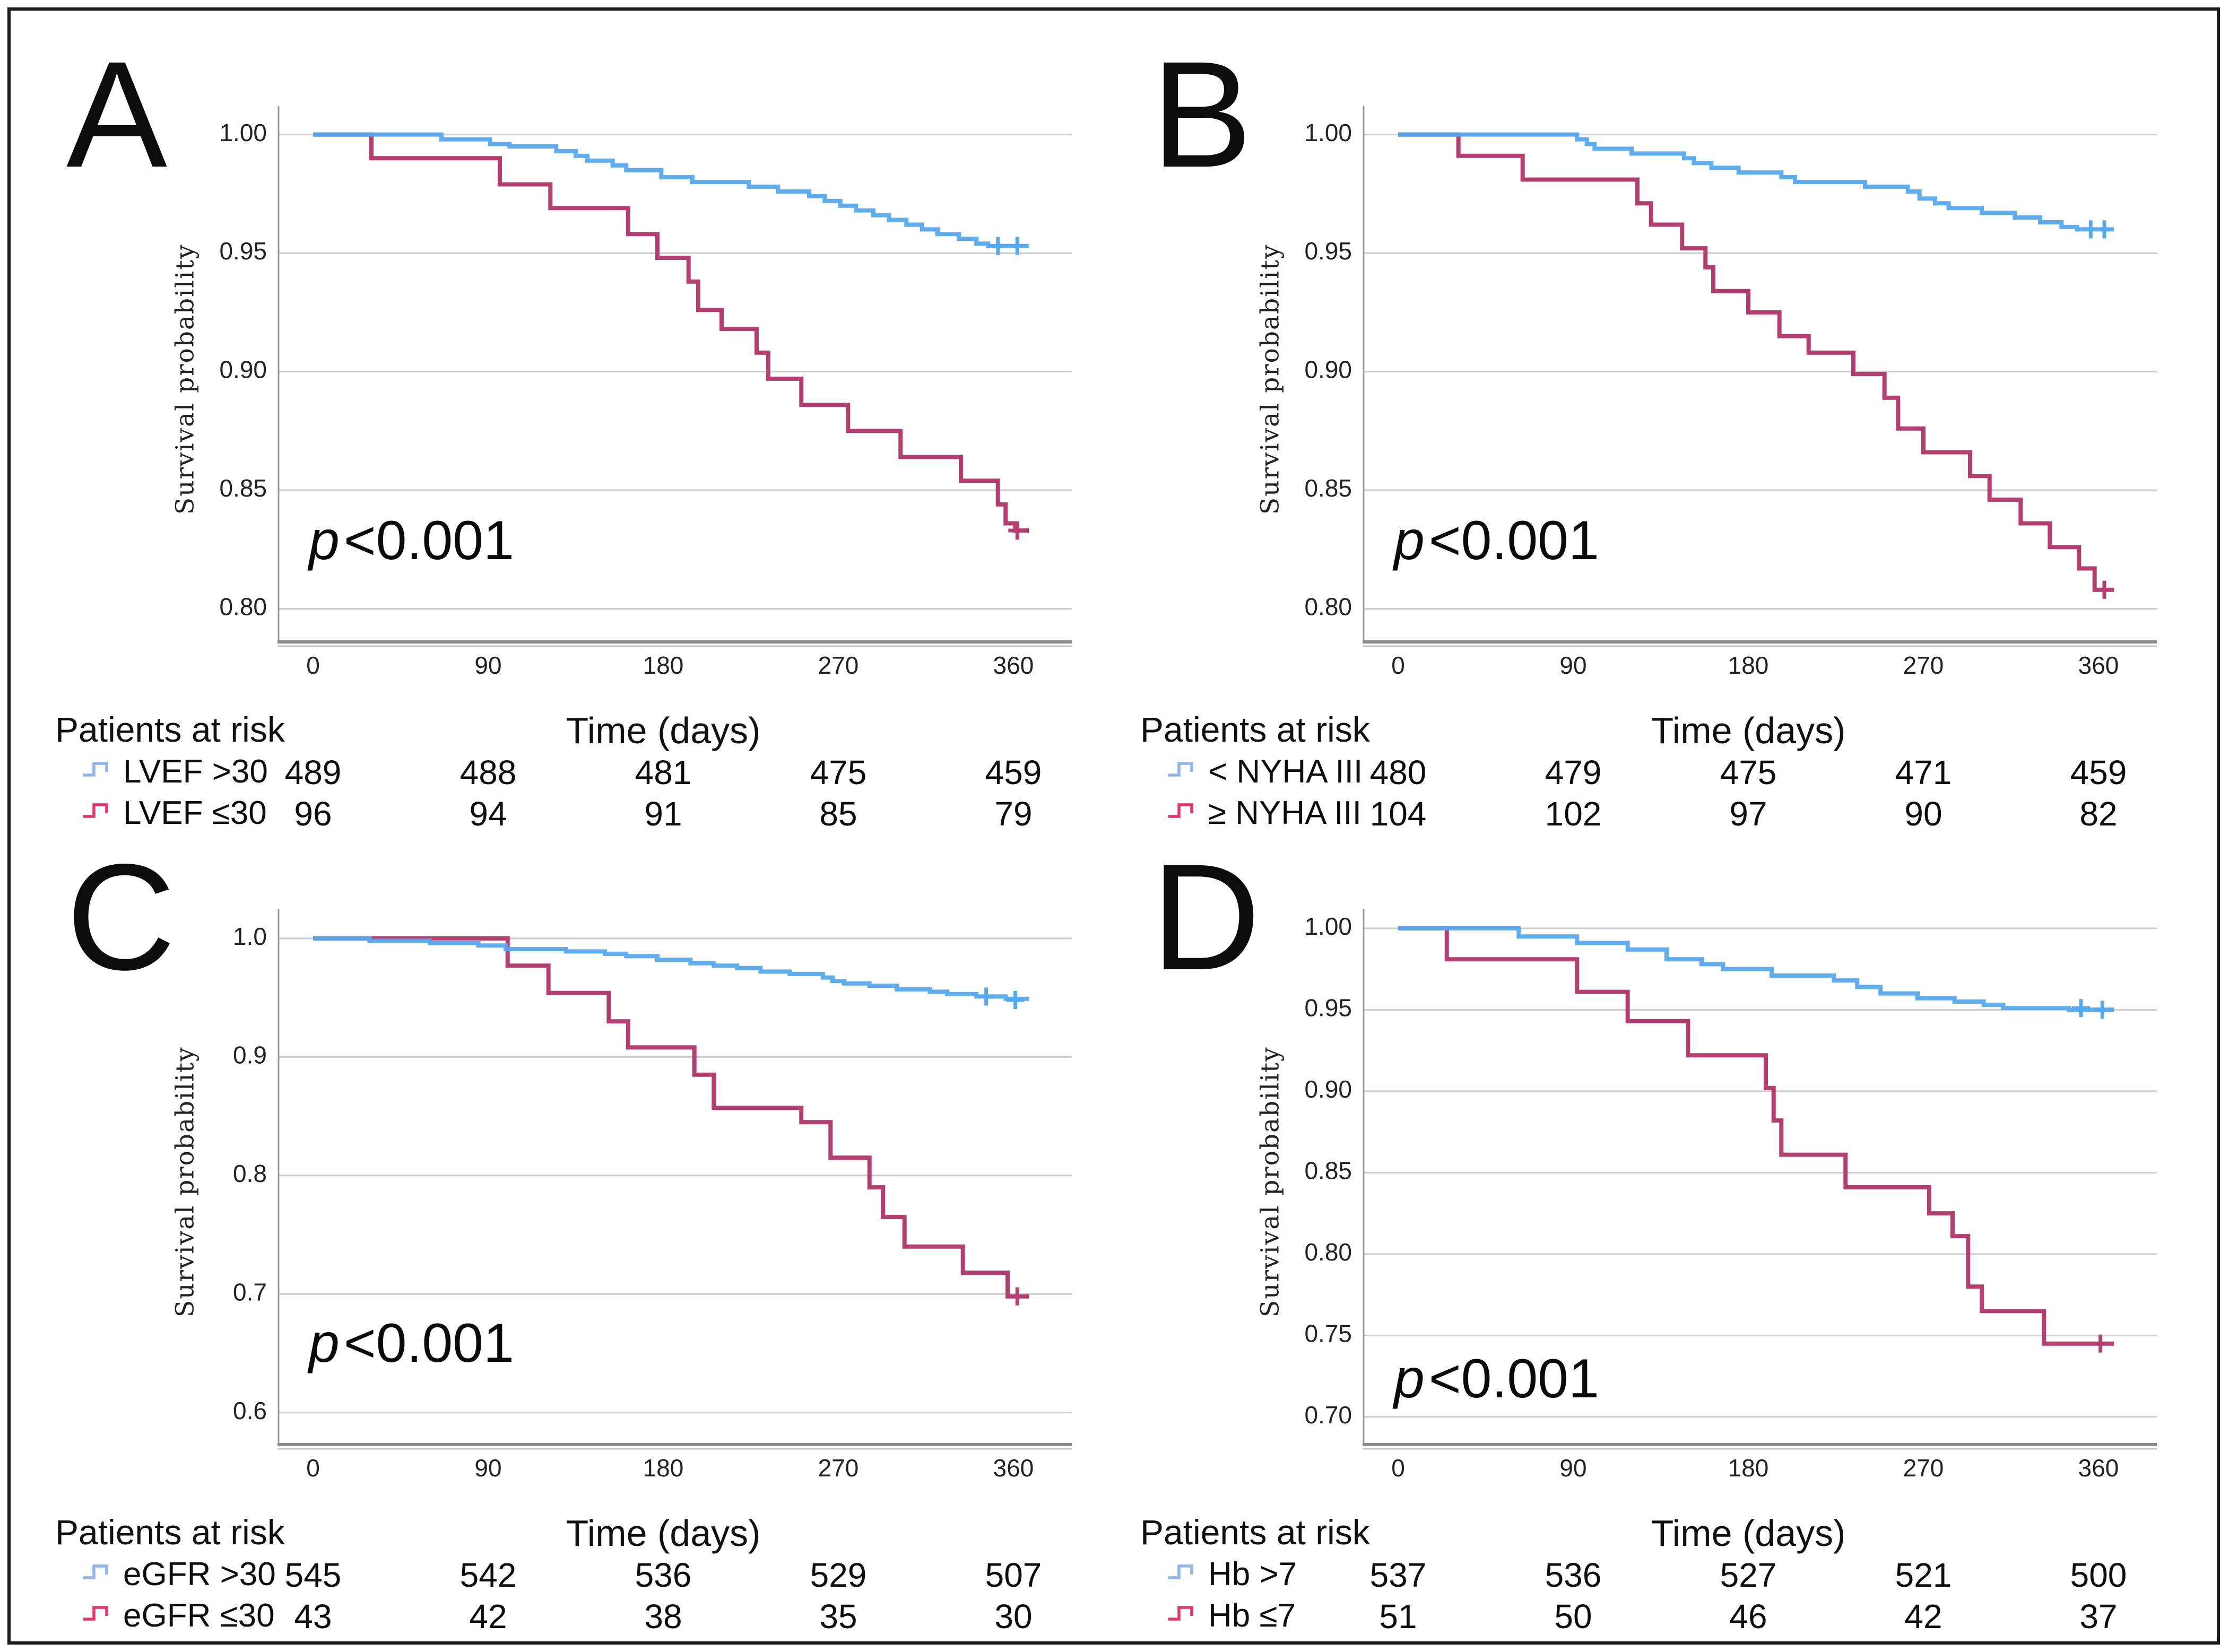 The width and height of the screenshot is (2229, 1652). What do you see at coordinates (1748, 1575) in the screenshot?
I see `risk-count: 527` at bounding box center [1748, 1575].